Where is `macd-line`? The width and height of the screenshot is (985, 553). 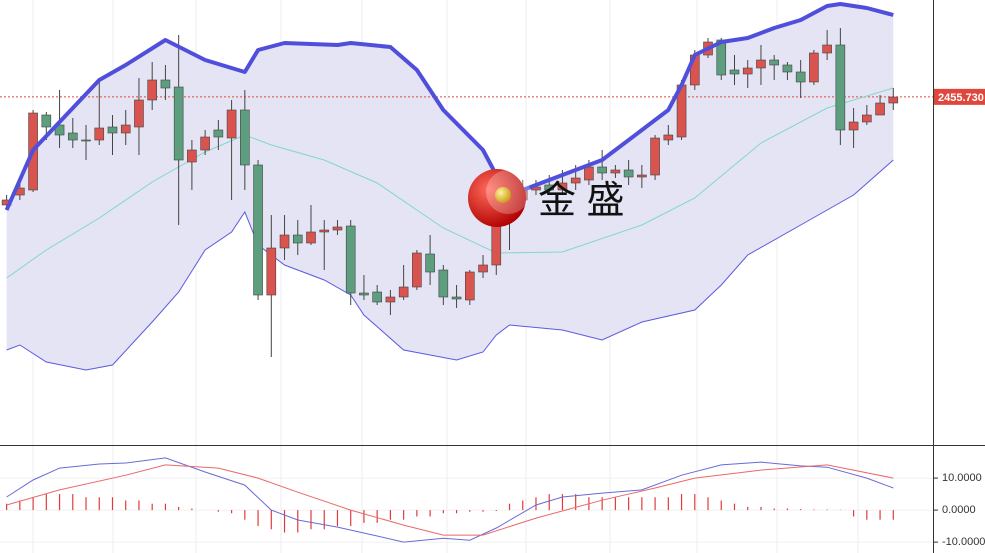
macd-line is located at coordinates (450, 500).